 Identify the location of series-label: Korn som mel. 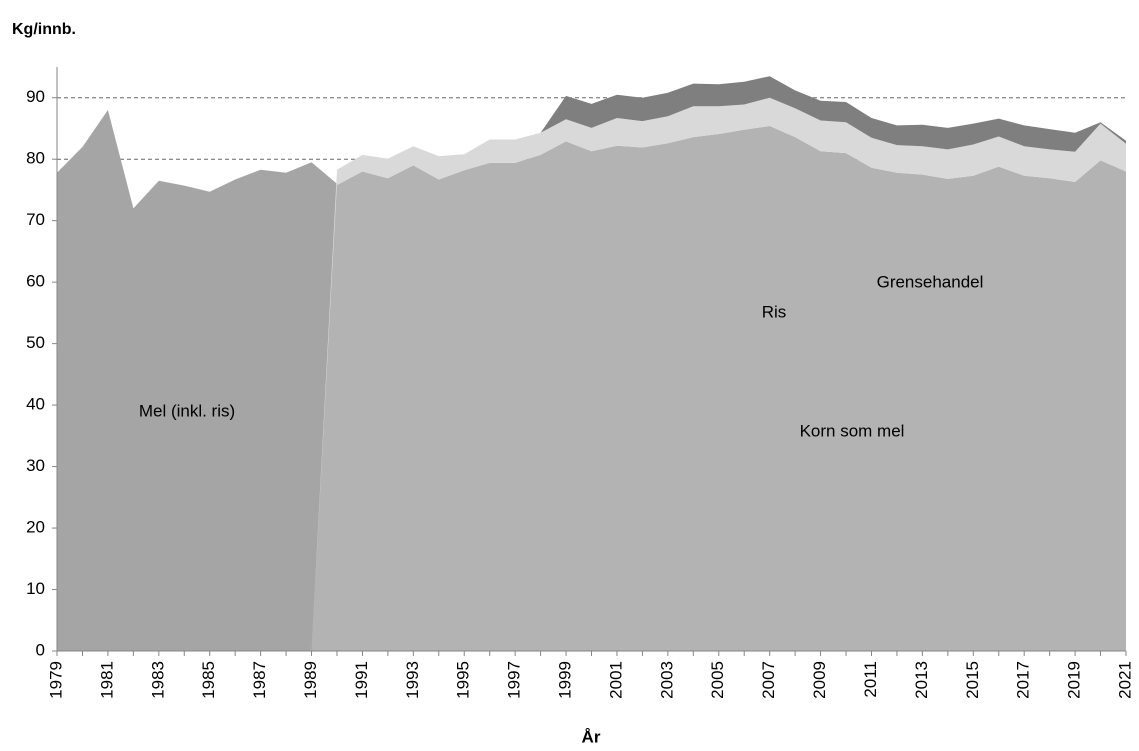
(852, 430).